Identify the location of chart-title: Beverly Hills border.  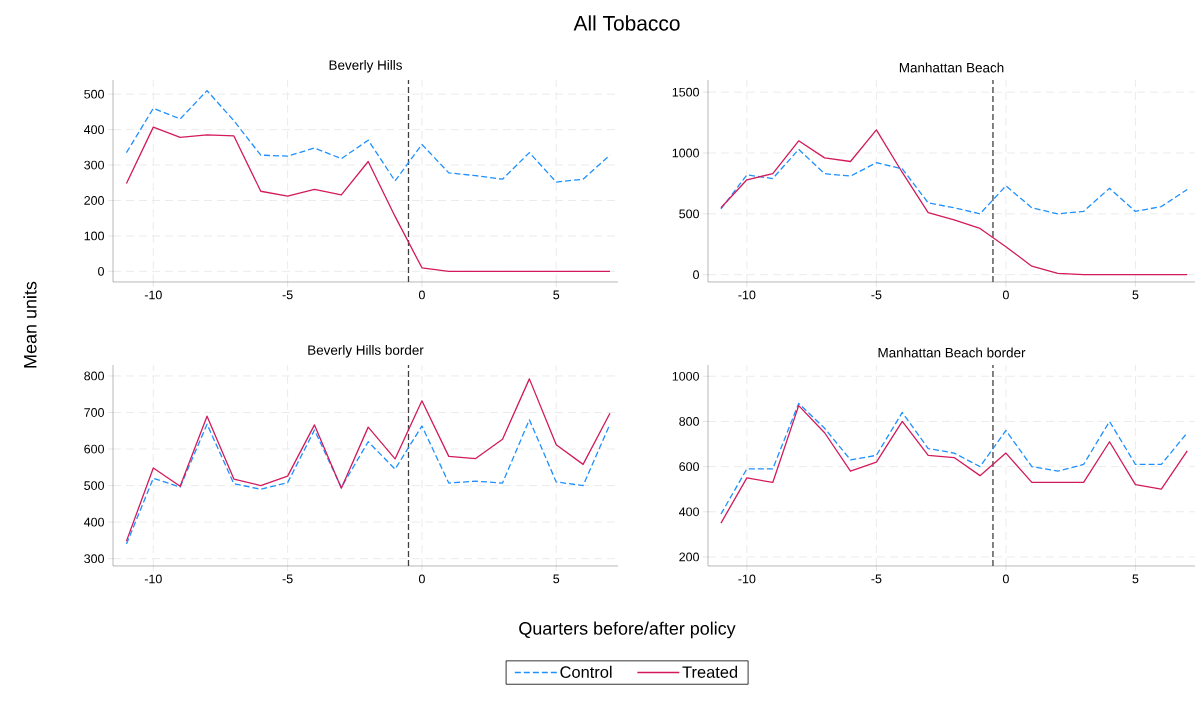
(366, 351).